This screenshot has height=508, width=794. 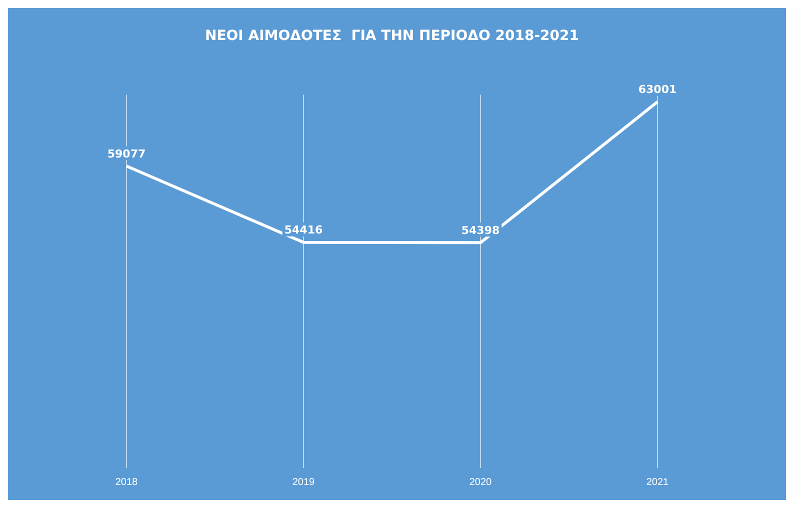 What do you see at coordinates (304, 482) in the screenshot?
I see `x-tick-label: 2019` at bounding box center [304, 482].